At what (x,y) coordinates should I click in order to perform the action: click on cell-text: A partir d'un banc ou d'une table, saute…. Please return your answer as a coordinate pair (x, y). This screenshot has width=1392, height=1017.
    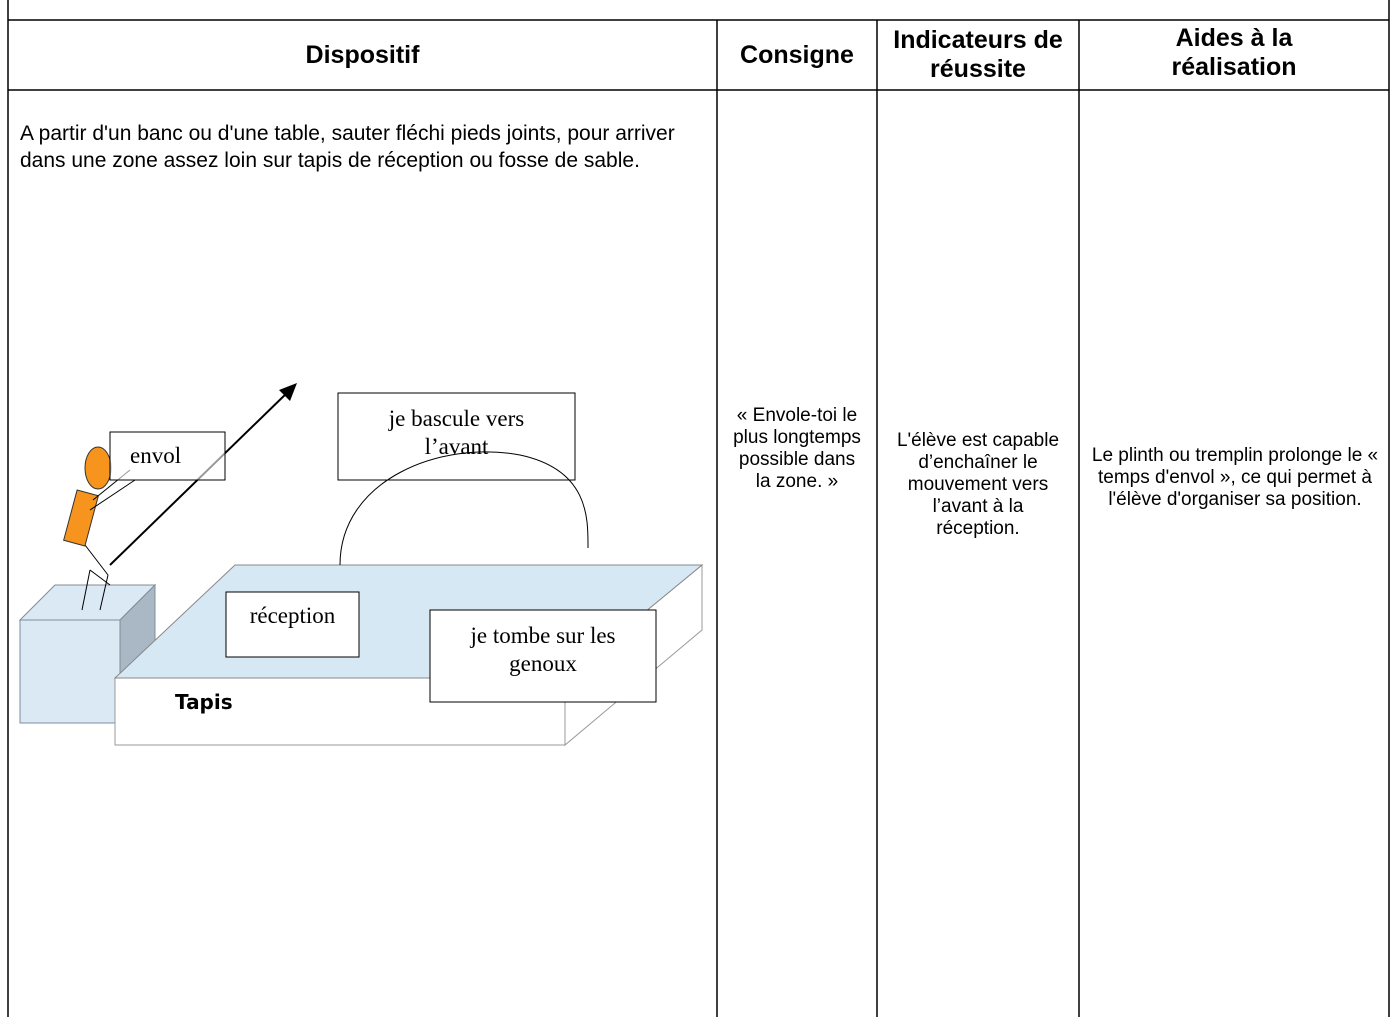
    Looking at the image, I should click on (347, 147).